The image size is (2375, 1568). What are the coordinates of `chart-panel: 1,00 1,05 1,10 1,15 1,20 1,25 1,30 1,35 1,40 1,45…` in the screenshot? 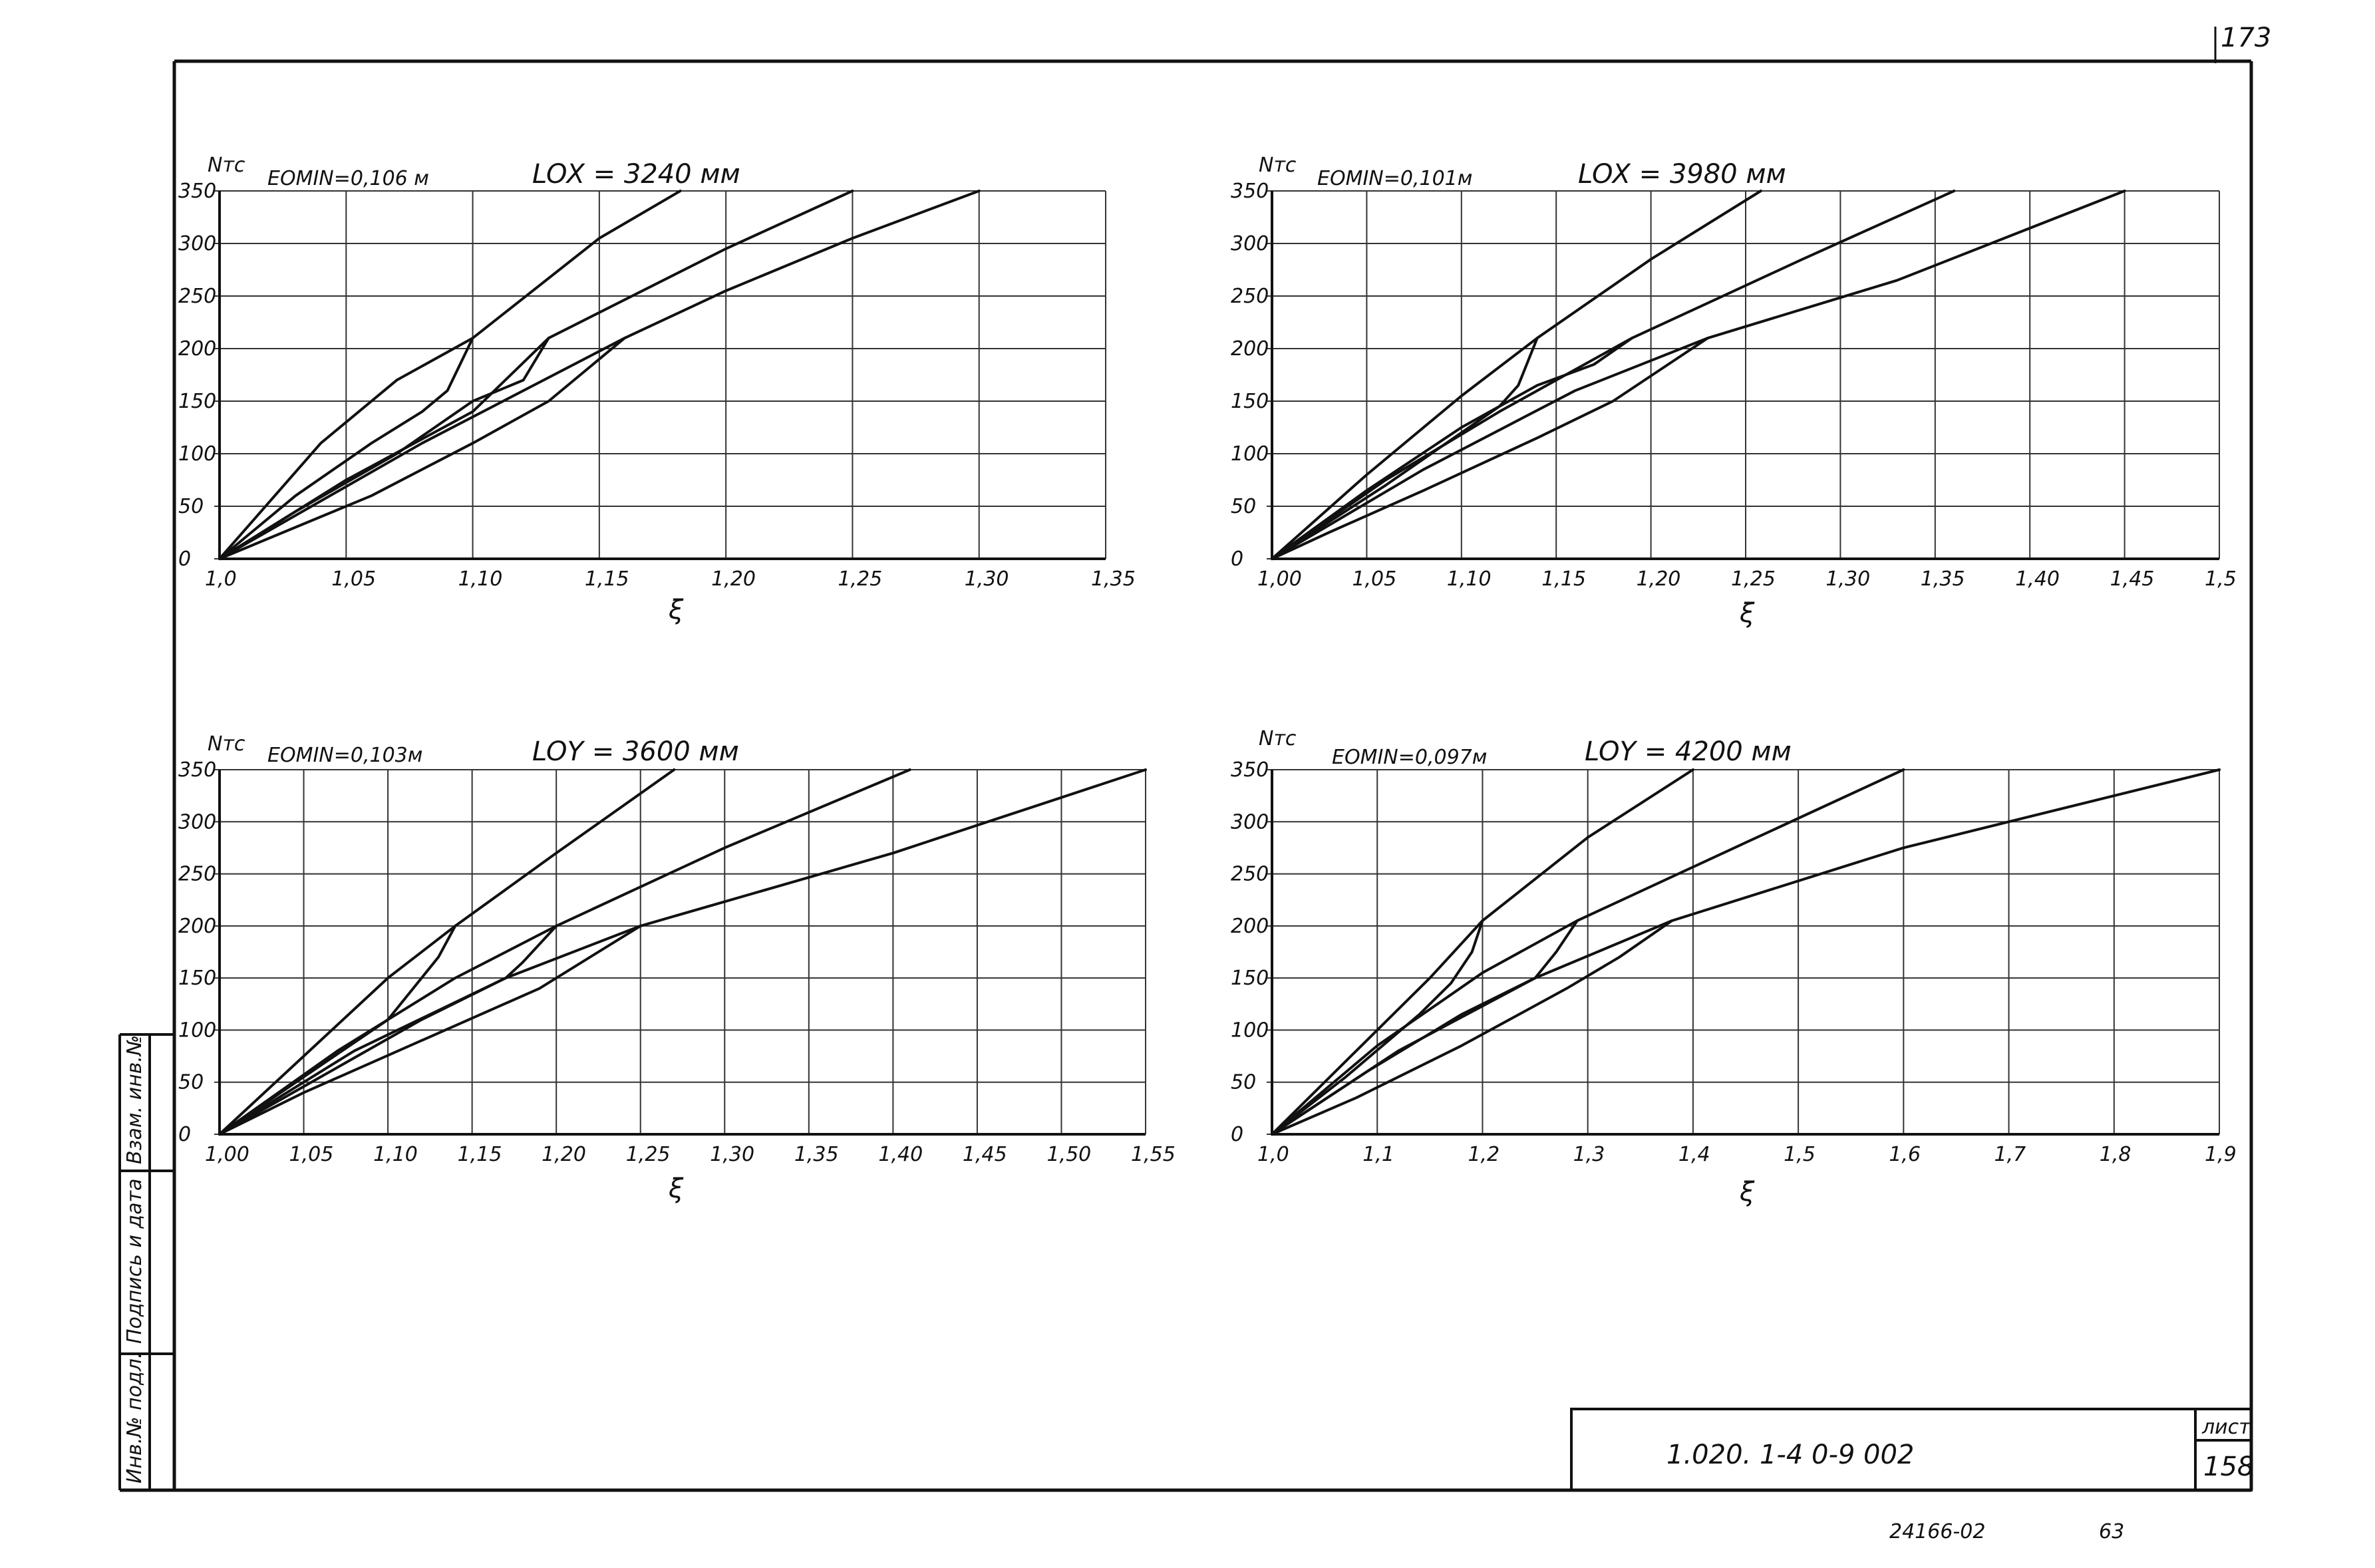 It's located at (1734, 391).